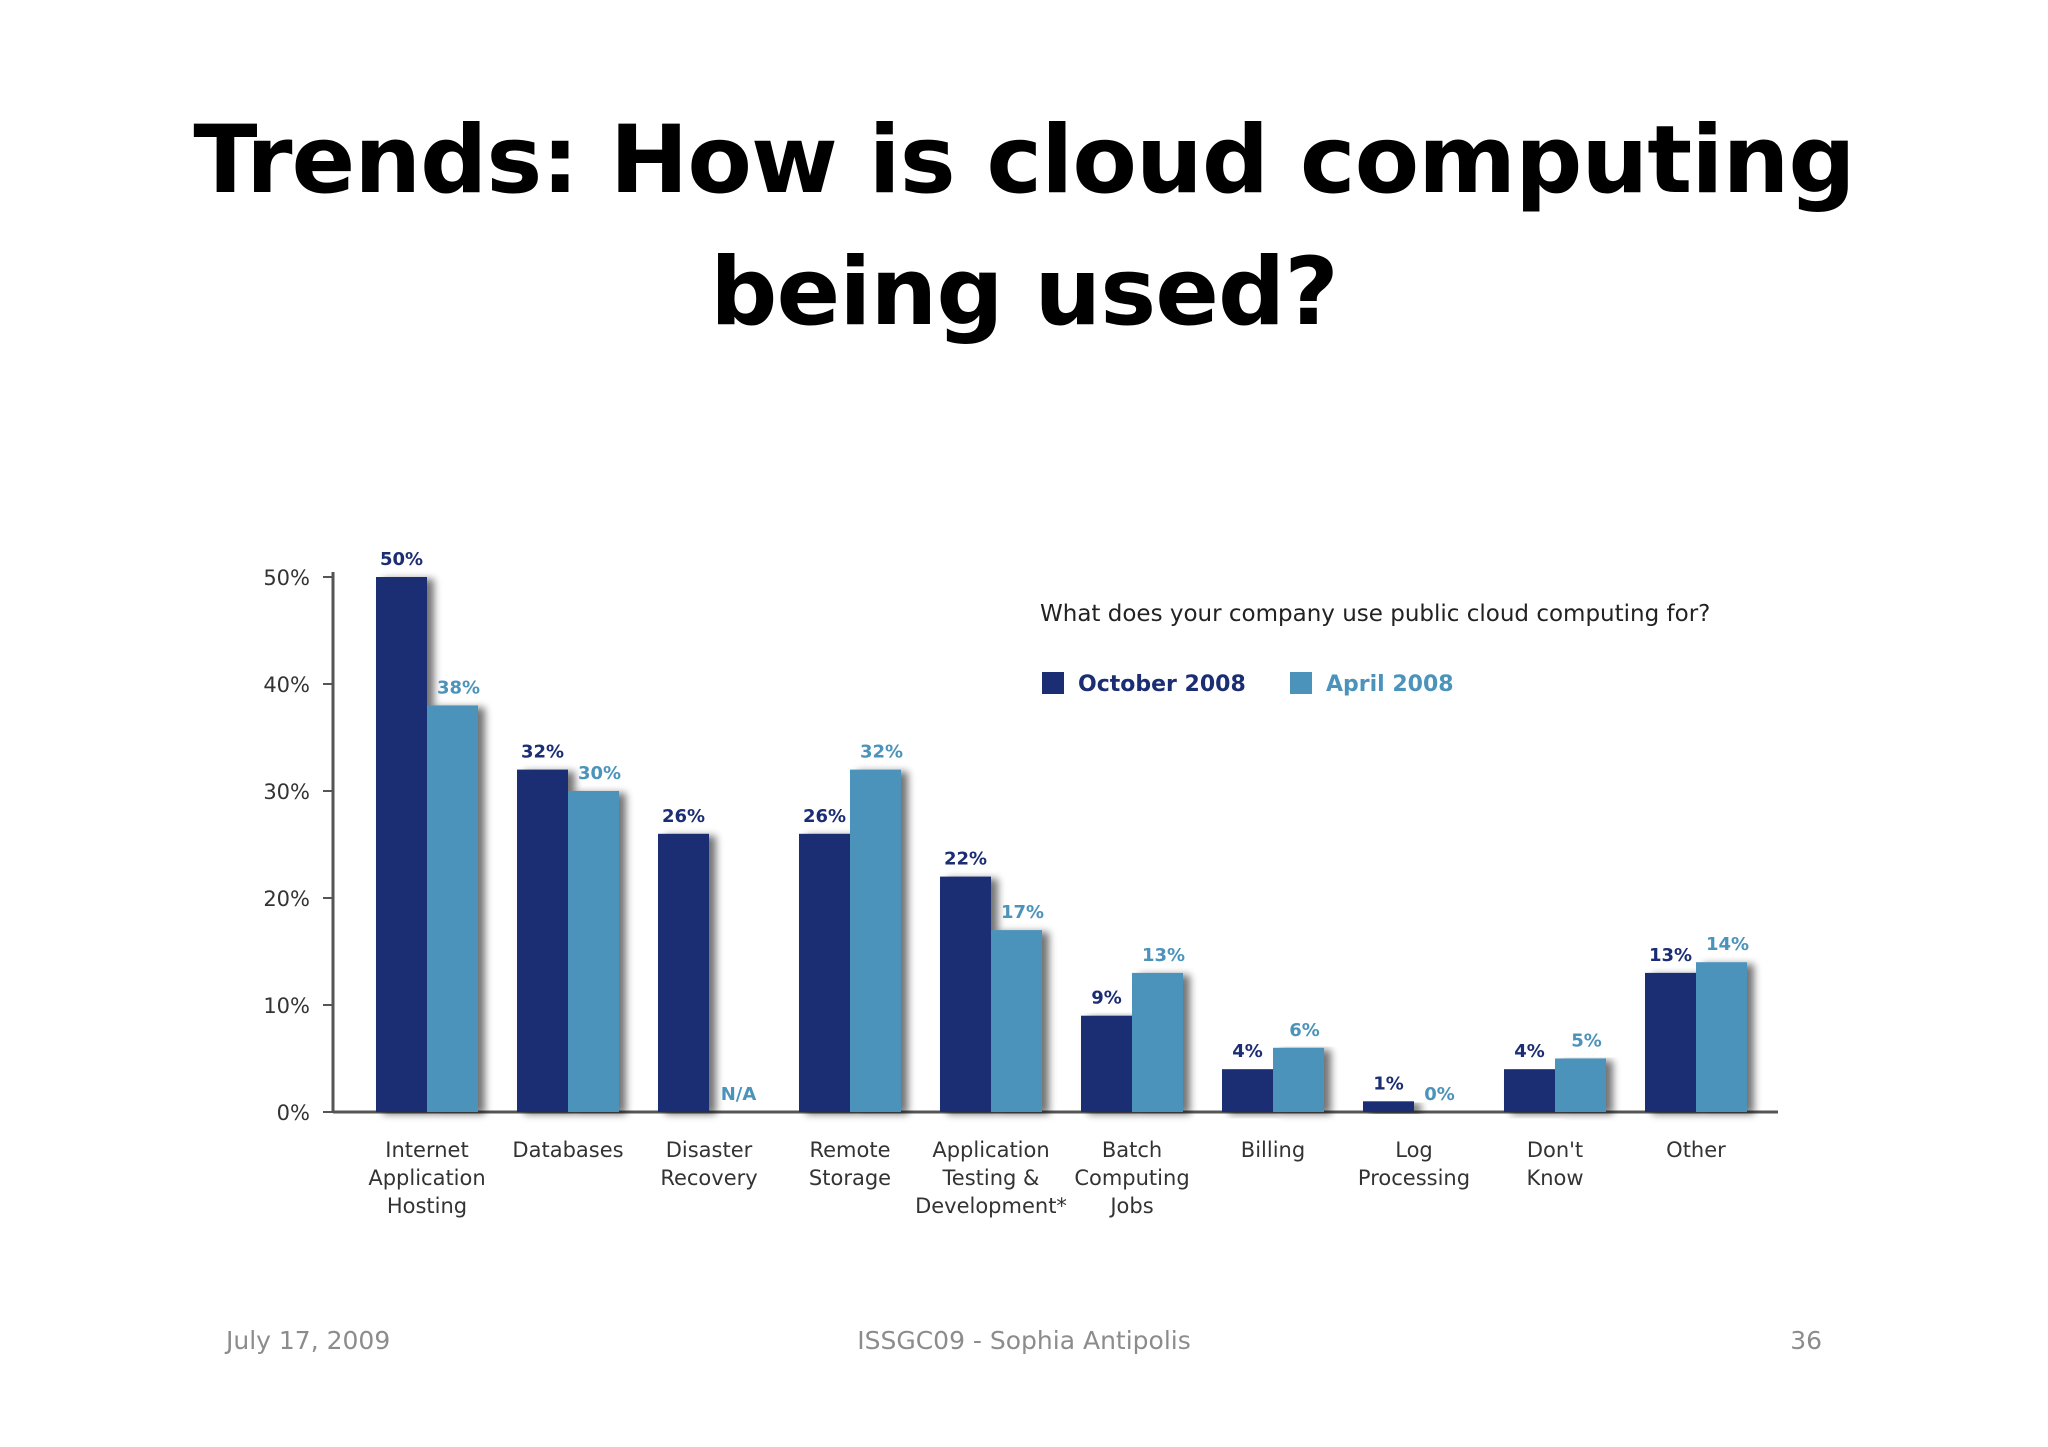 This screenshot has height=1447, width=2048. I want to click on x-category-label: Billing, so click(1273, 1150).